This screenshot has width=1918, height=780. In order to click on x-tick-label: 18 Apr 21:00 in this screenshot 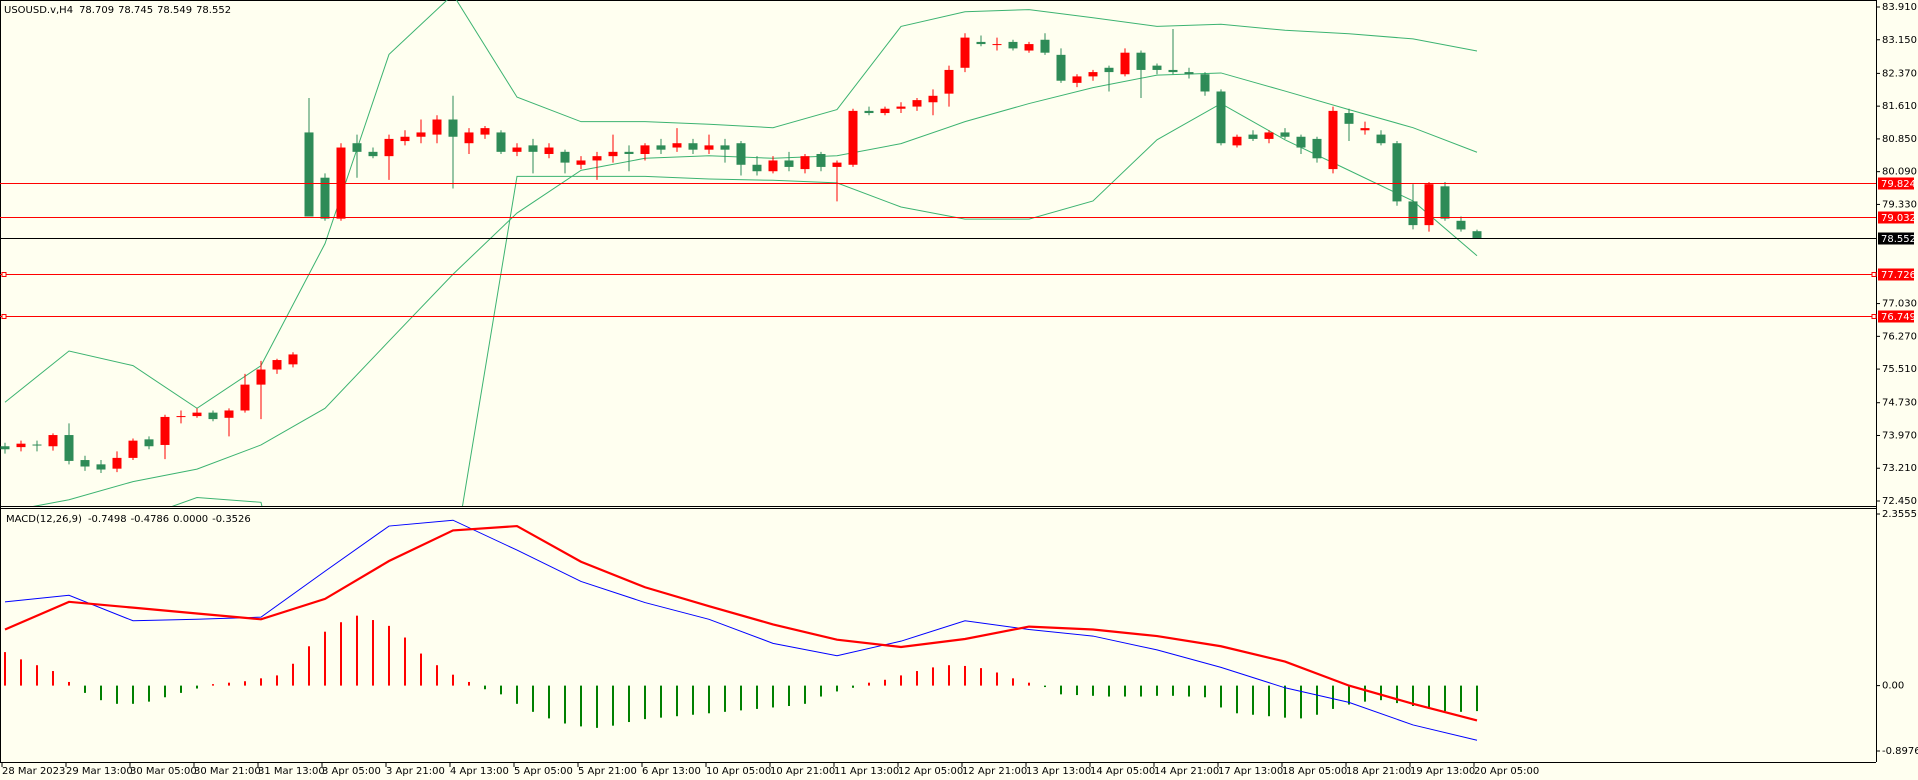, I will do `click(1378, 771)`.